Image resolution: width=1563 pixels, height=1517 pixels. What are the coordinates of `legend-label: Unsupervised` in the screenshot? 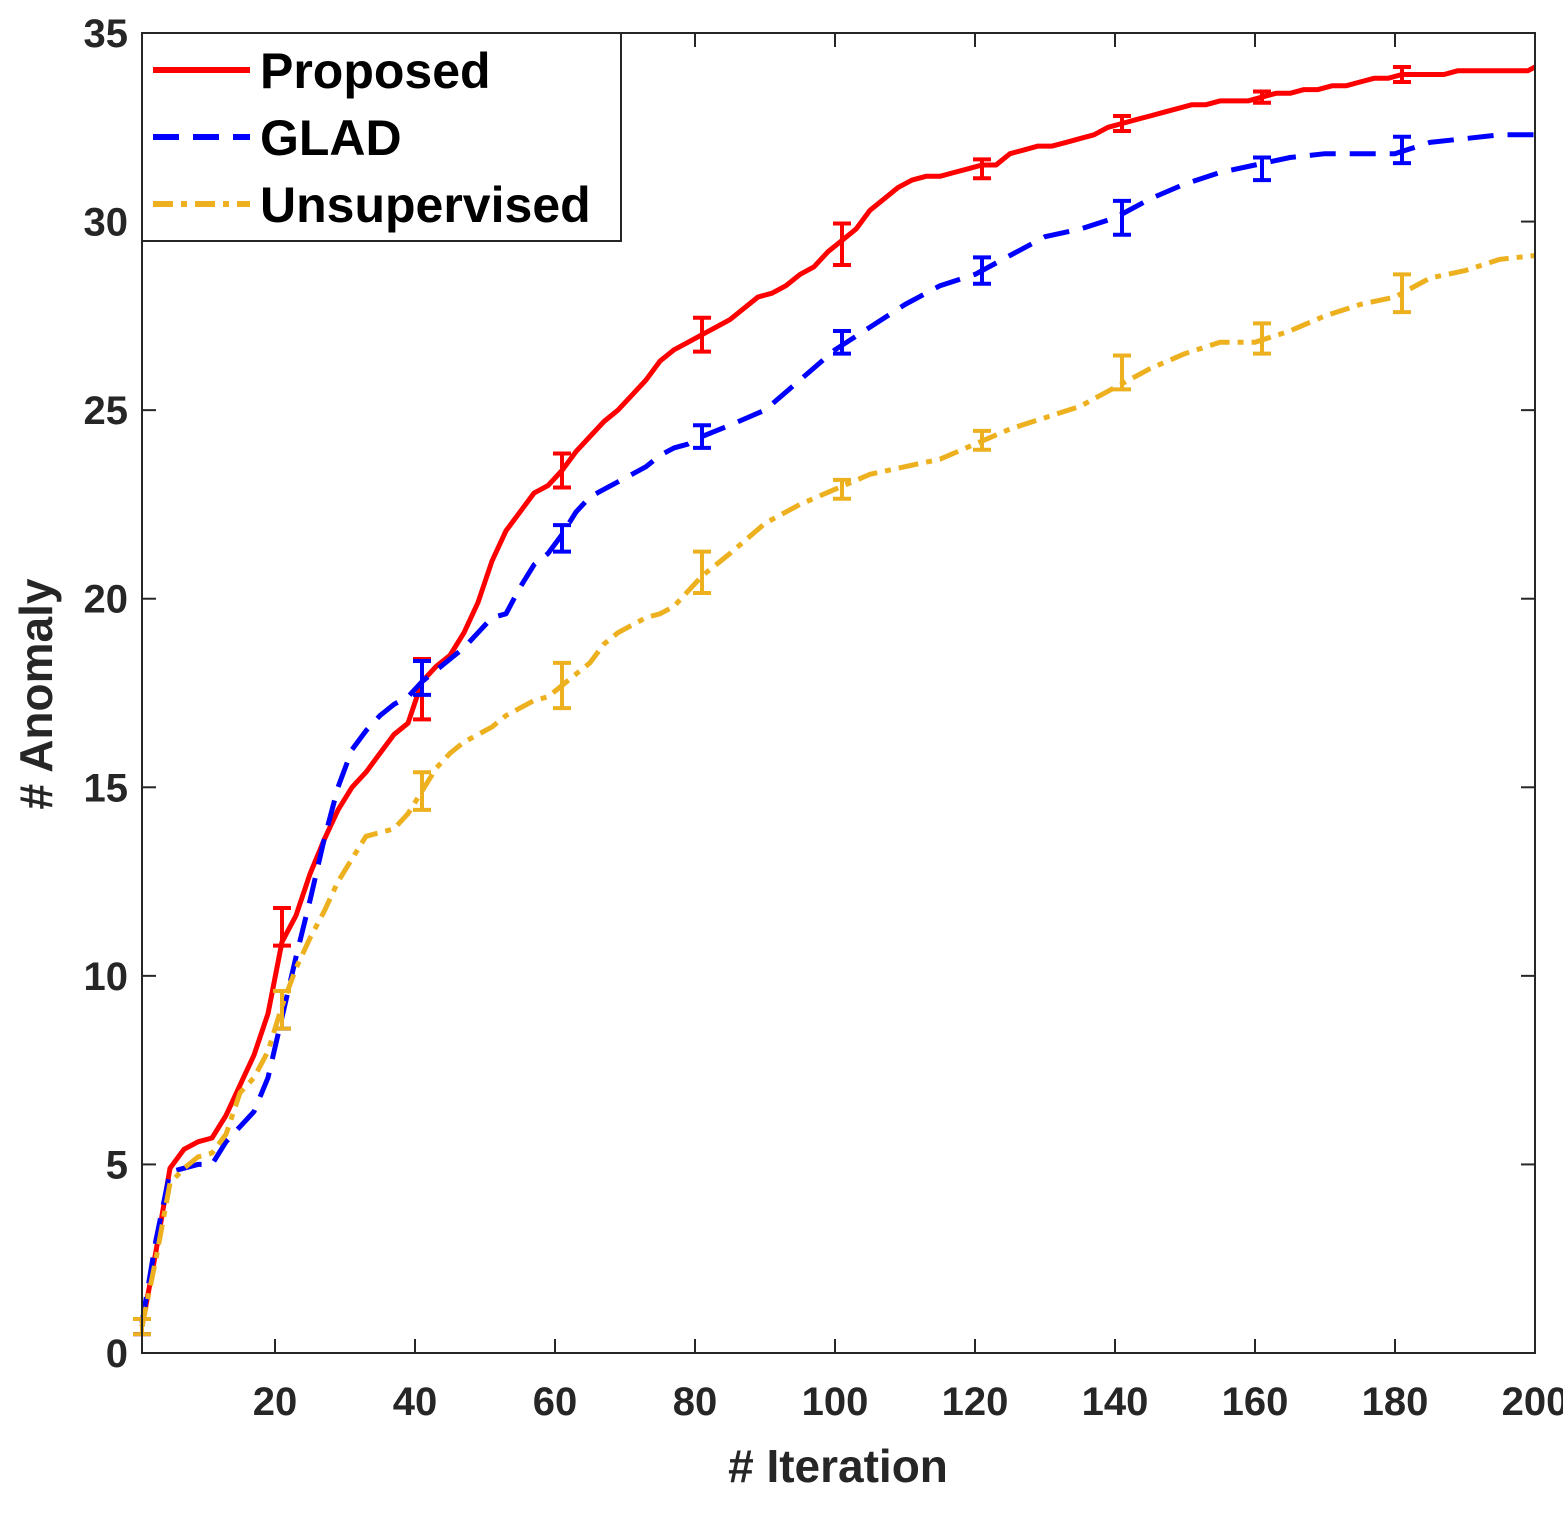 It's located at (425, 205).